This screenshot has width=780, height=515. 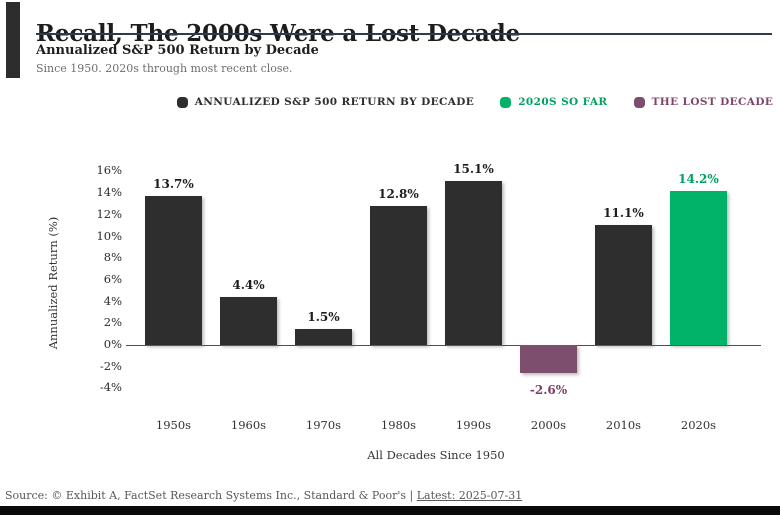 What do you see at coordinates (390, 510) in the screenshot?
I see `bottom-black-bar` at bounding box center [390, 510].